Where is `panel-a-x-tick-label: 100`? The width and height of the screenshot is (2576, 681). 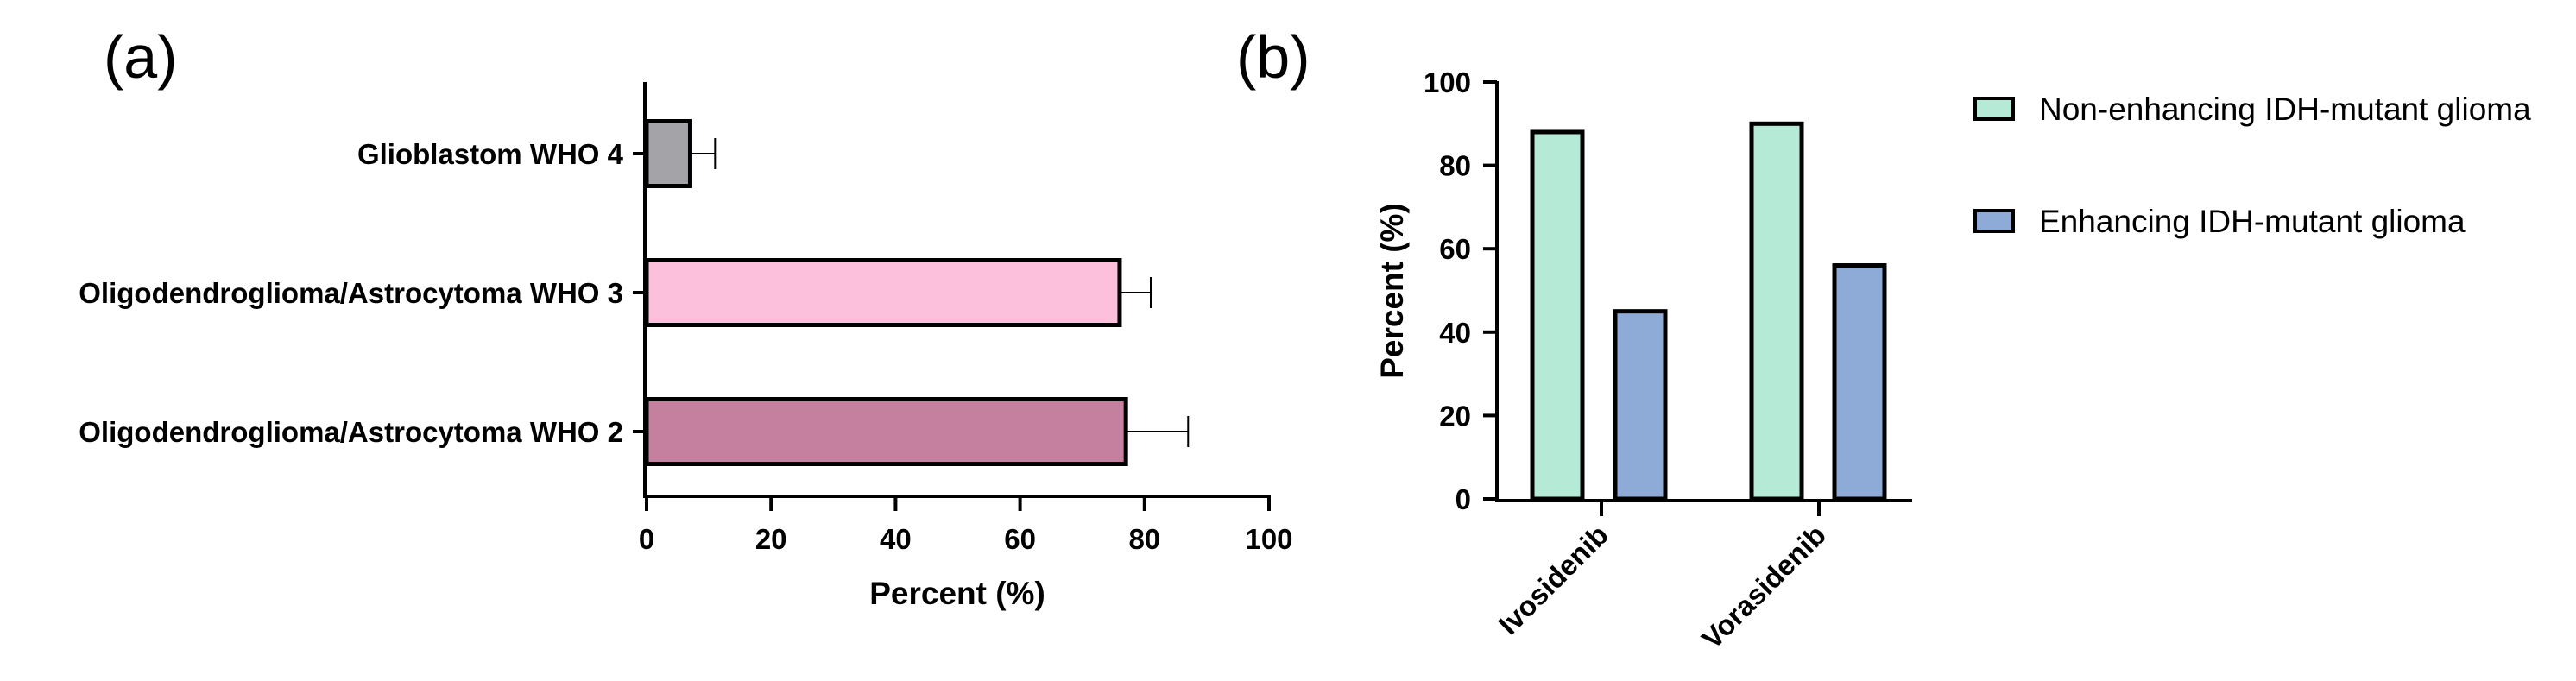 panel-a-x-tick-label: 100 is located at coordinates (1268, 539).